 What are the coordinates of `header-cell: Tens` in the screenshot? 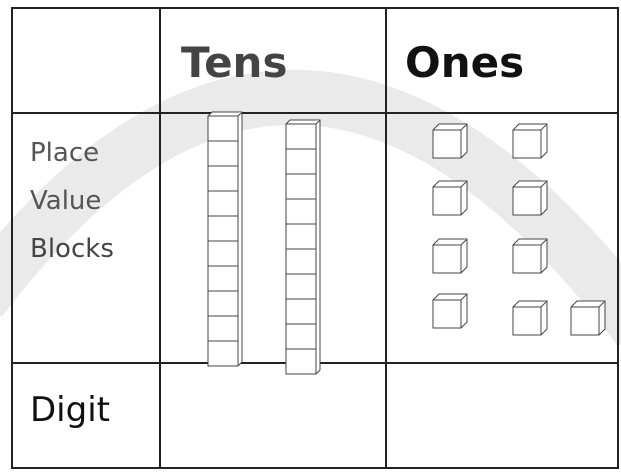 It's located at (234, 62).